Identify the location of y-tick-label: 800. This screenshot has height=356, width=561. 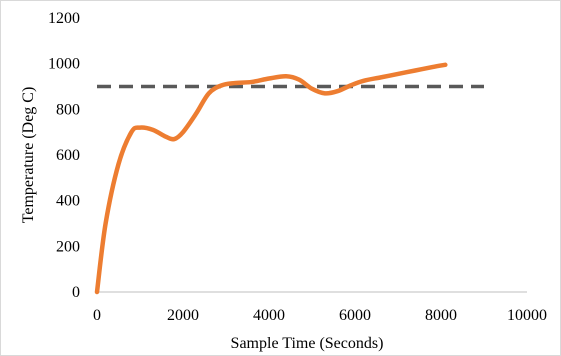
(68, 109).